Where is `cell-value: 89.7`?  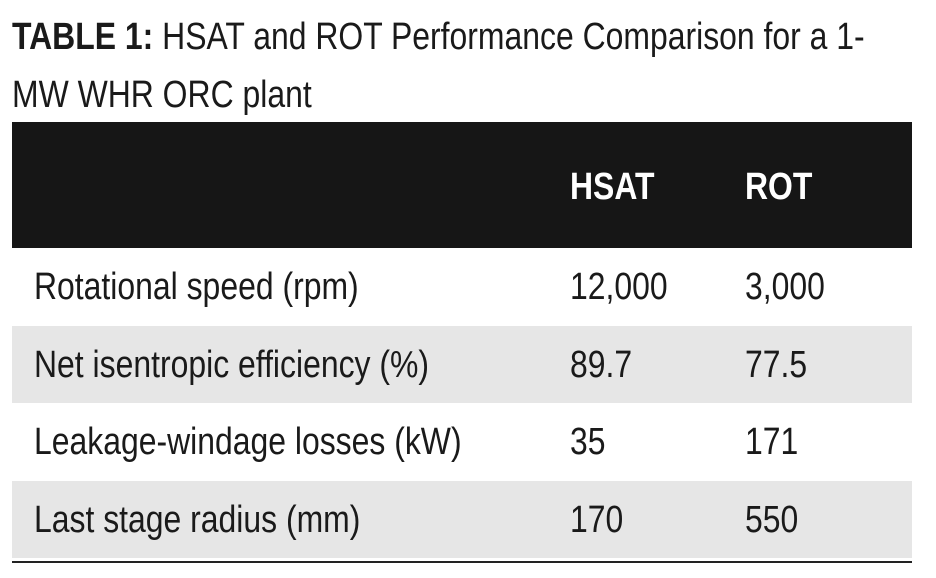
cell-value: 89.7 is located at coordinates (601, 364).